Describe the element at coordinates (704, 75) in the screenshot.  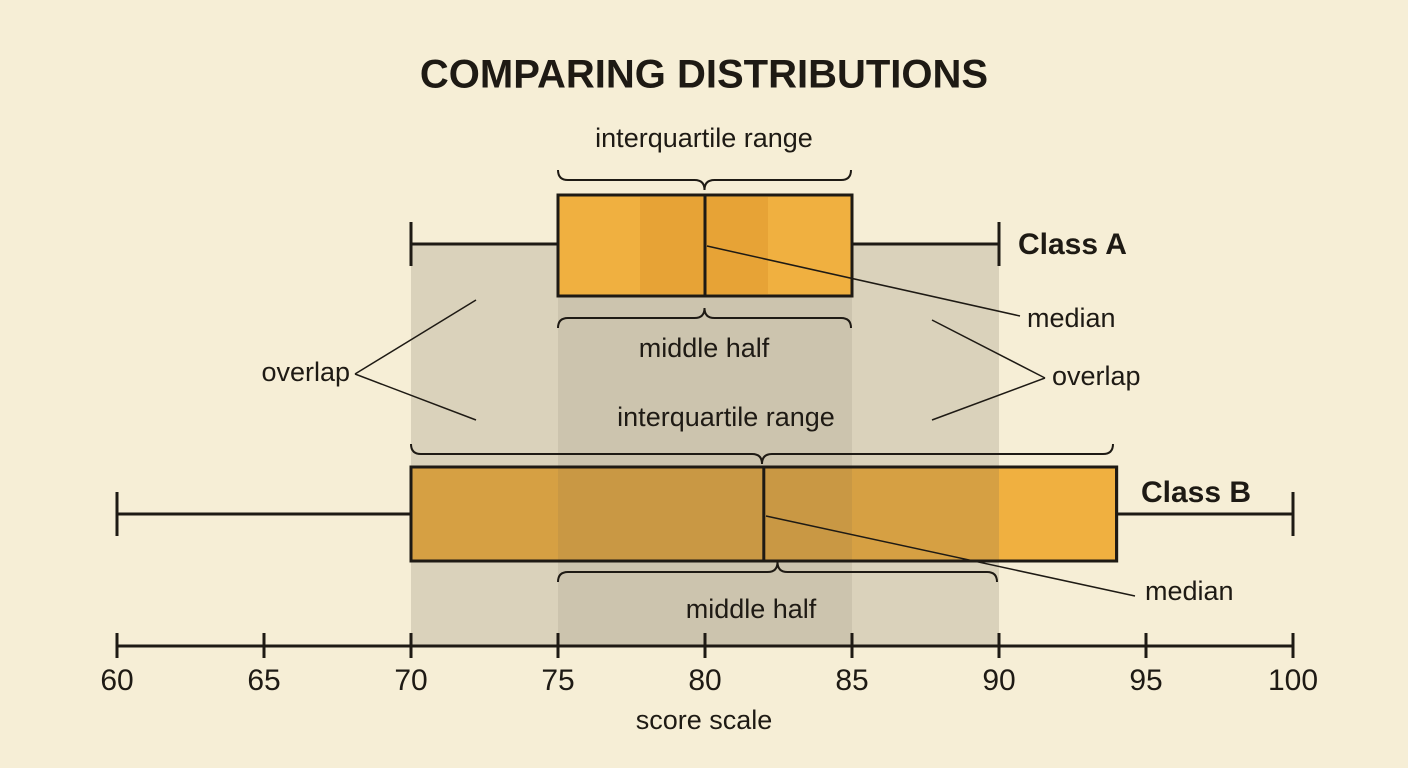
I see `chart-title: COMPARING DISTRIBUTIONS` at that location.